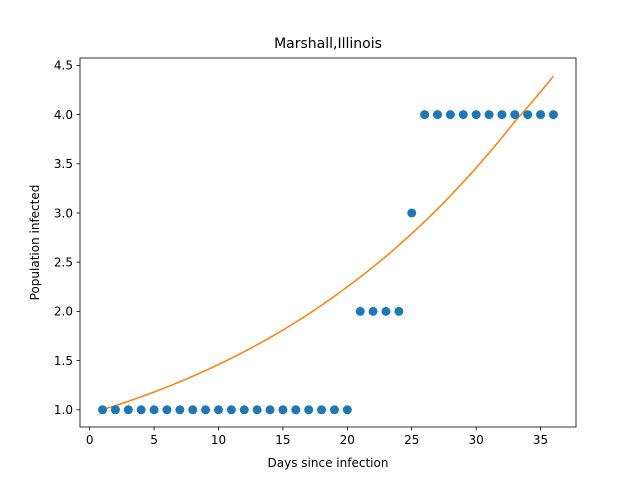 This screenshot has height=480, width=640. I want to click on chart-title: Marshall,Illinois, so click(328, 44).